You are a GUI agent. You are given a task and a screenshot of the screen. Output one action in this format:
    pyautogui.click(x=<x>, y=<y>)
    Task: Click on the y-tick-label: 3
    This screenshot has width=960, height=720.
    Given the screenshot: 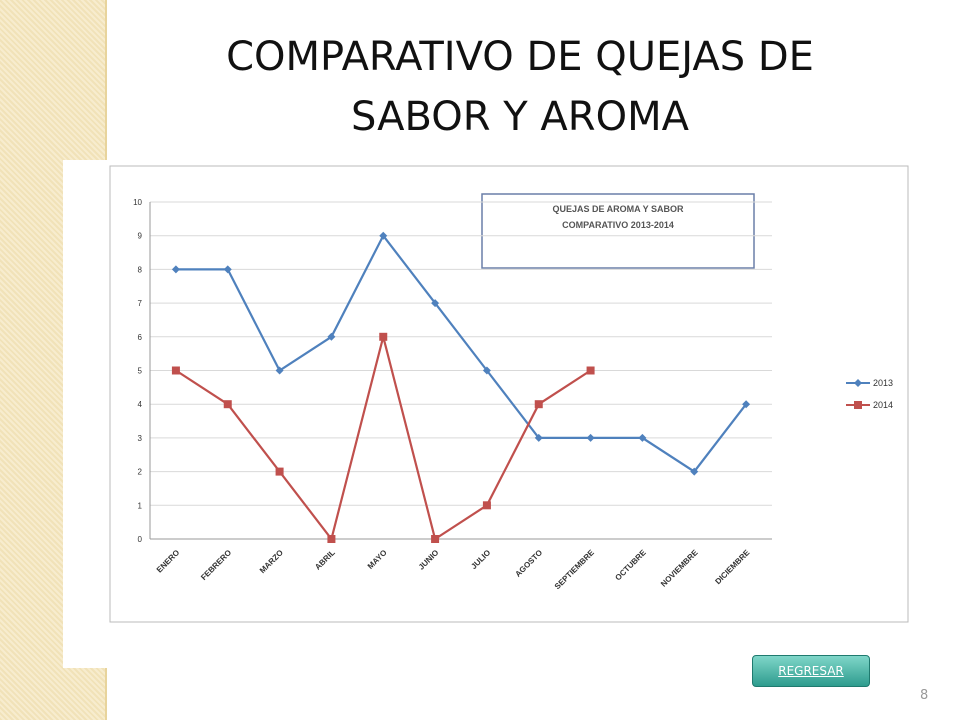 What is the action you would take?
    pyautogui.click(x=140, y=438)
    